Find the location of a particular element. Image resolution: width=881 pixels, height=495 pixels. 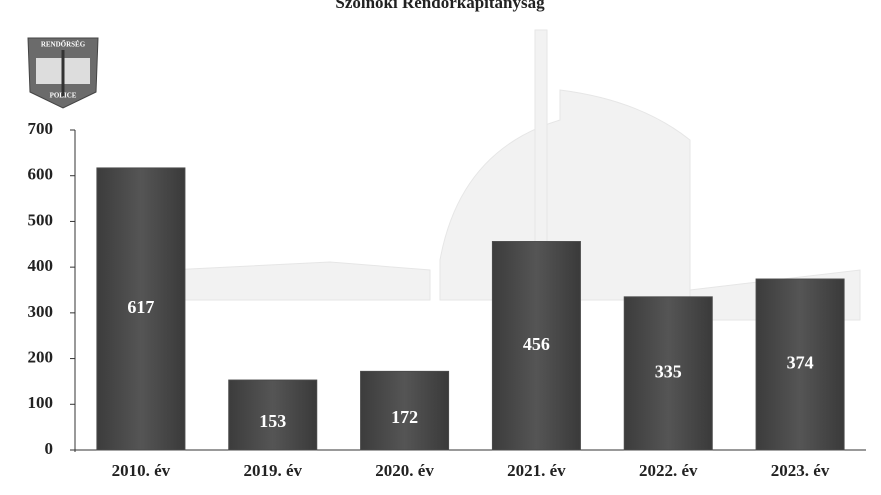

y-tick-label: 100 is located at coordinates (41, 402).